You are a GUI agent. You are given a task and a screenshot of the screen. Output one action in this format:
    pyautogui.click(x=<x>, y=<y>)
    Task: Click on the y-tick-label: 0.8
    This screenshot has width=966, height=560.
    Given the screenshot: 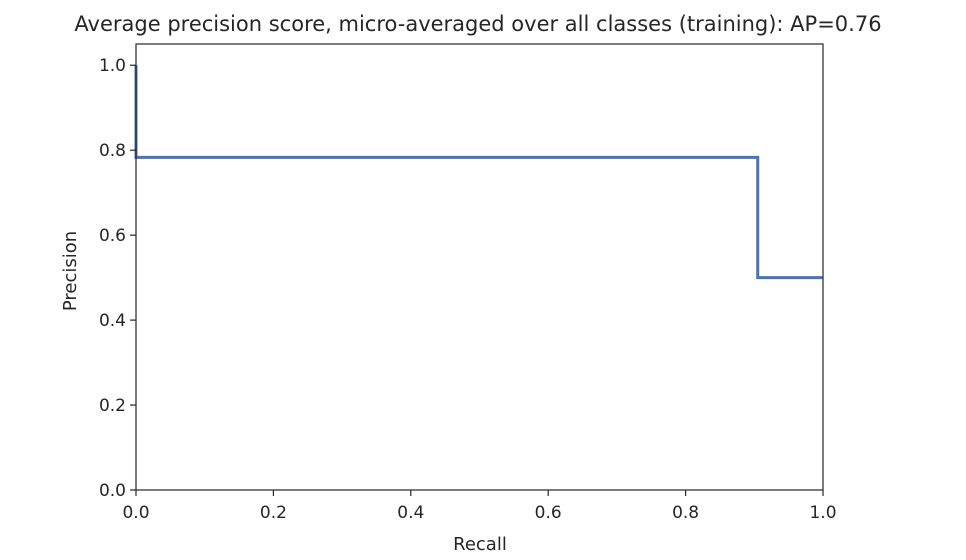 What is the action you would take?
    pyautogui.click(x=112, y=151)
    